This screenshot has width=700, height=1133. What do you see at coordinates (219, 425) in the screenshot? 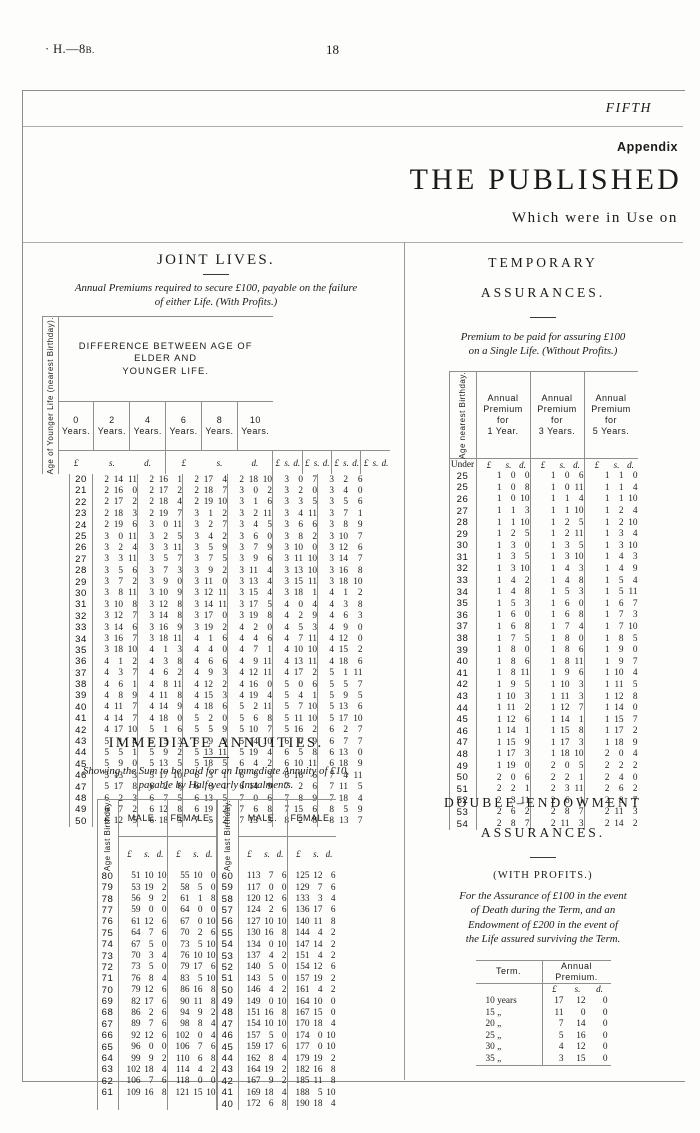
I see `joint-lives-col-header: 8 Years.` at bounding box center [219, 425].